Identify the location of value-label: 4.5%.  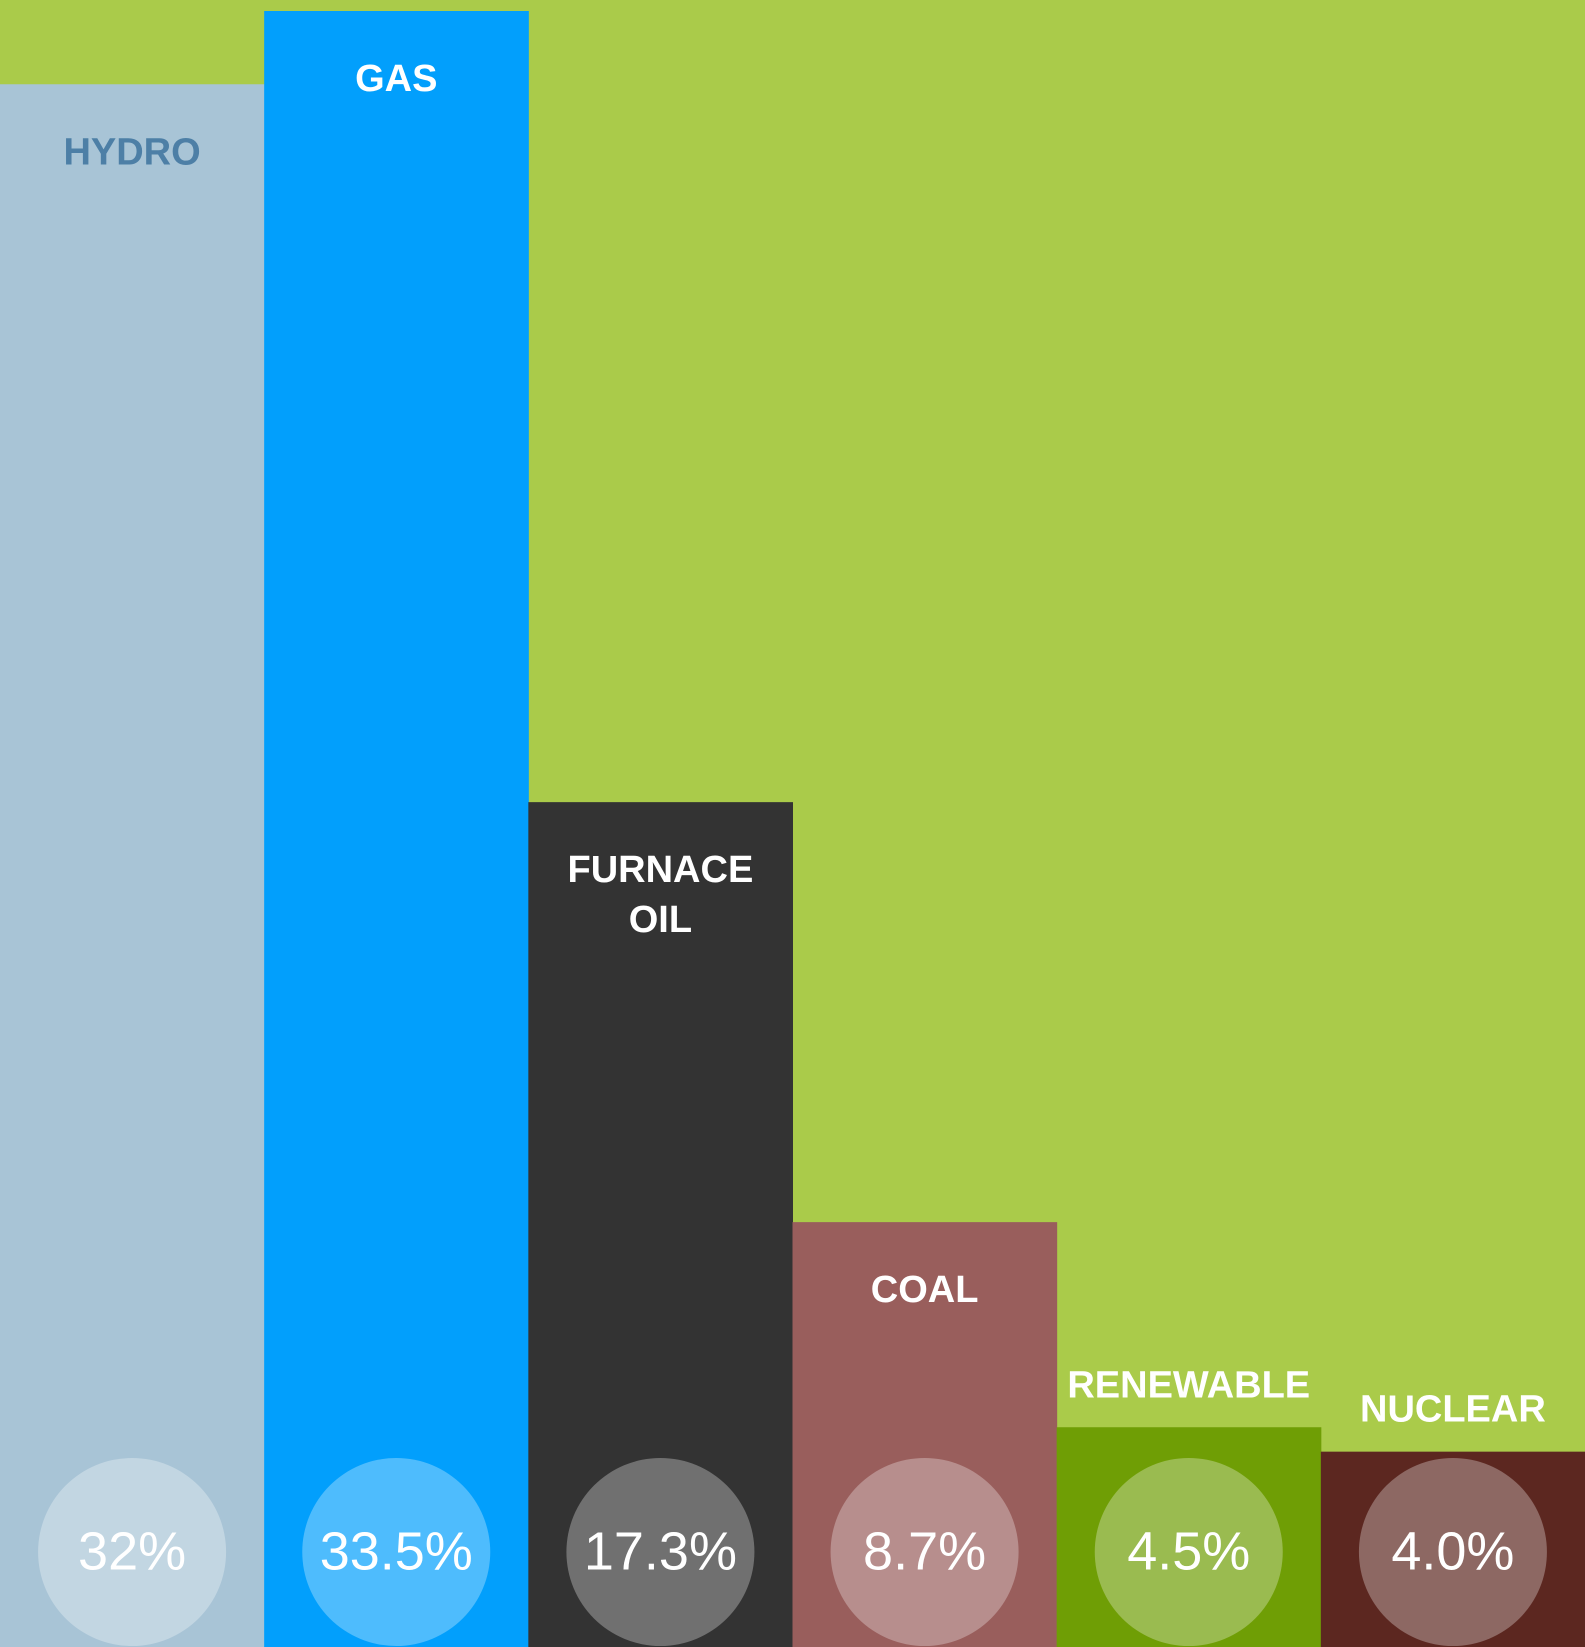
(1188, 1551).